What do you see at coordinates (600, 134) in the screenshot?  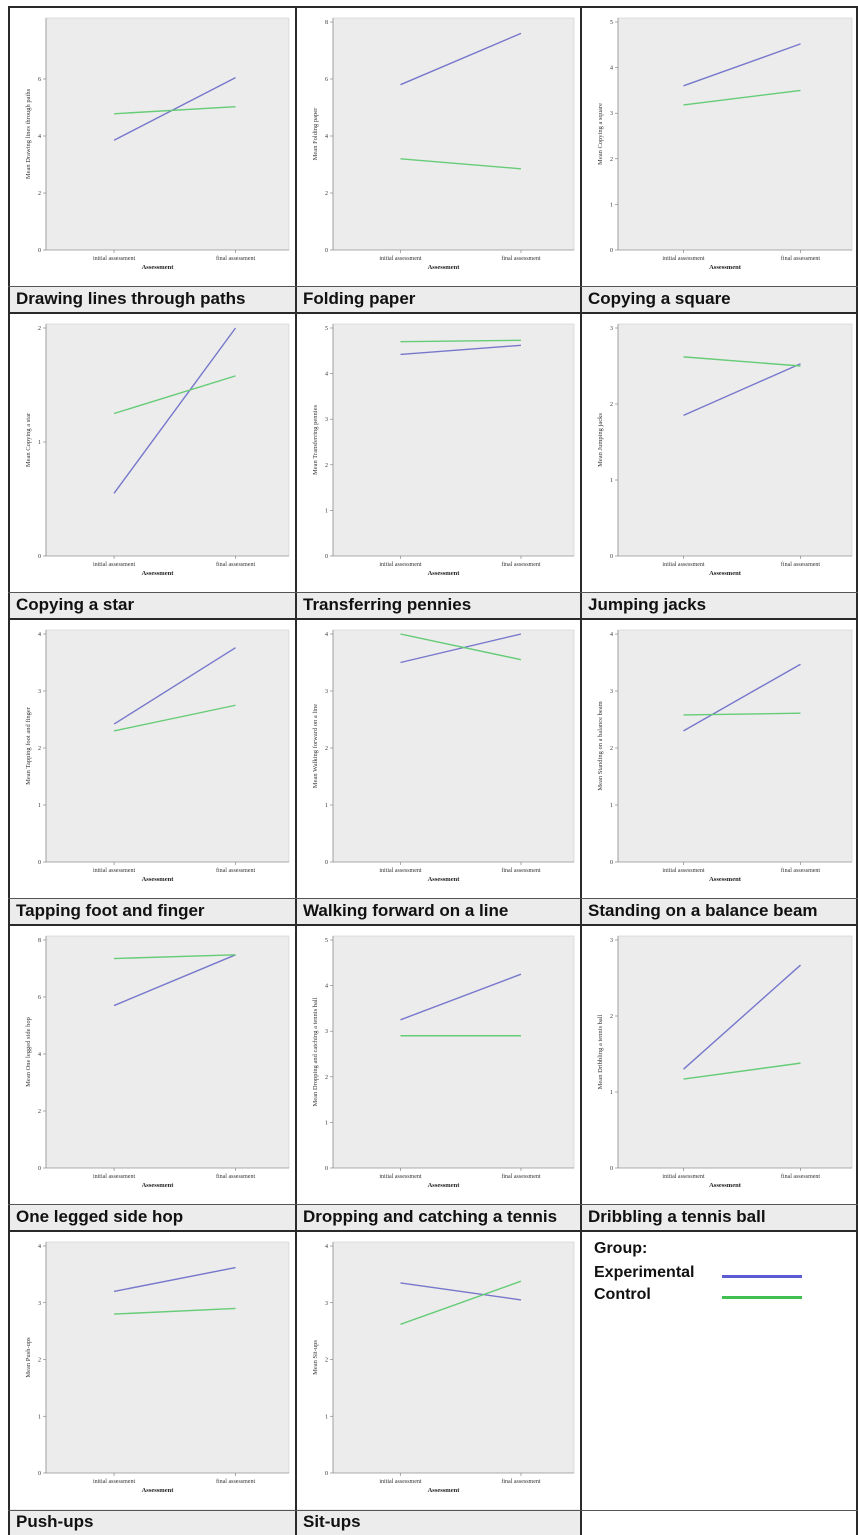 I see `y-axis-title: Mean Copying a square` at bounding box center [600, 134].